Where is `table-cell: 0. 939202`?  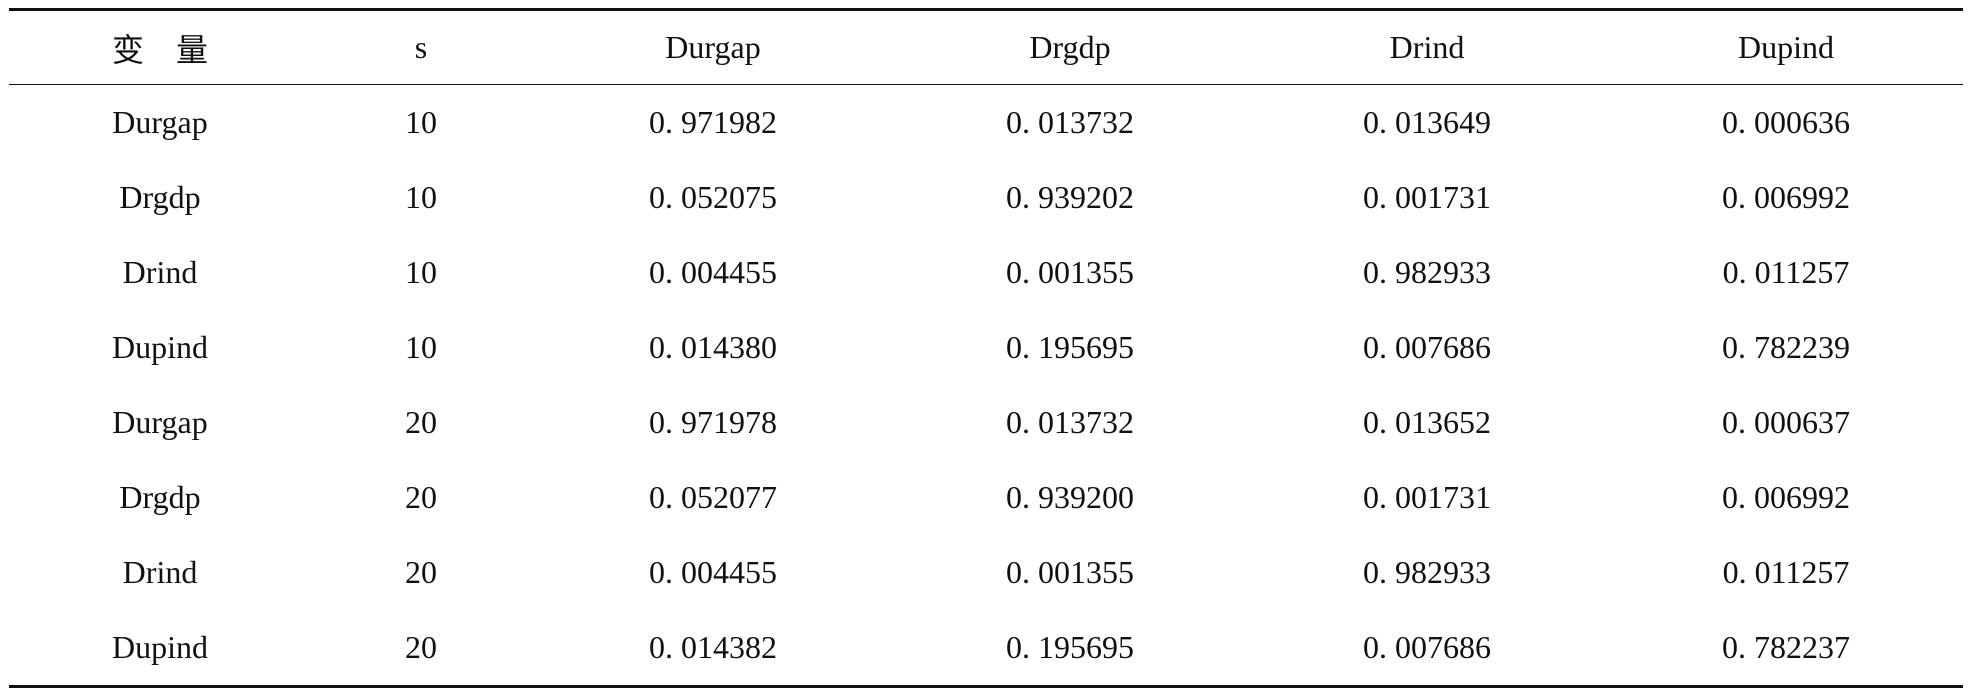
table-cell: 0. 939202 is located at coordinates (1070, 197).